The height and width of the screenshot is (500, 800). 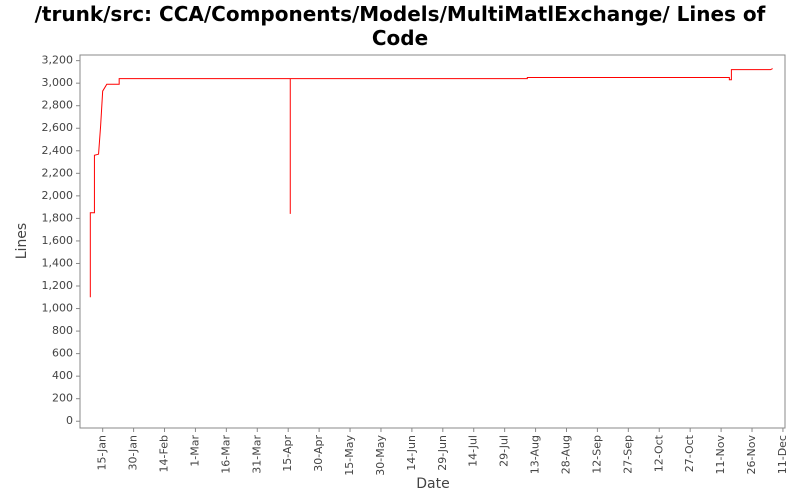 I want to click on x-tick-label: 28-Aug, so click(x=565, y=454).